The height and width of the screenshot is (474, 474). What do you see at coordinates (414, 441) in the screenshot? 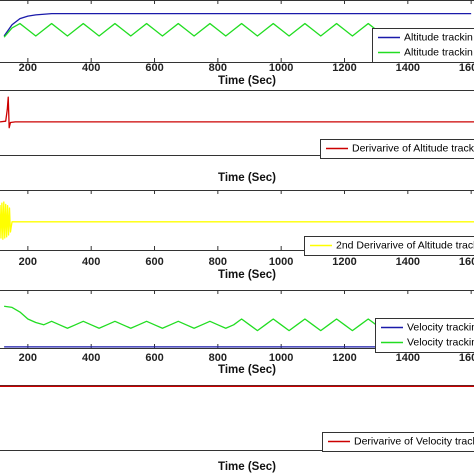
I see `legend-label: Derivarive of Velocity trackin` at bounding box center [414, 441].